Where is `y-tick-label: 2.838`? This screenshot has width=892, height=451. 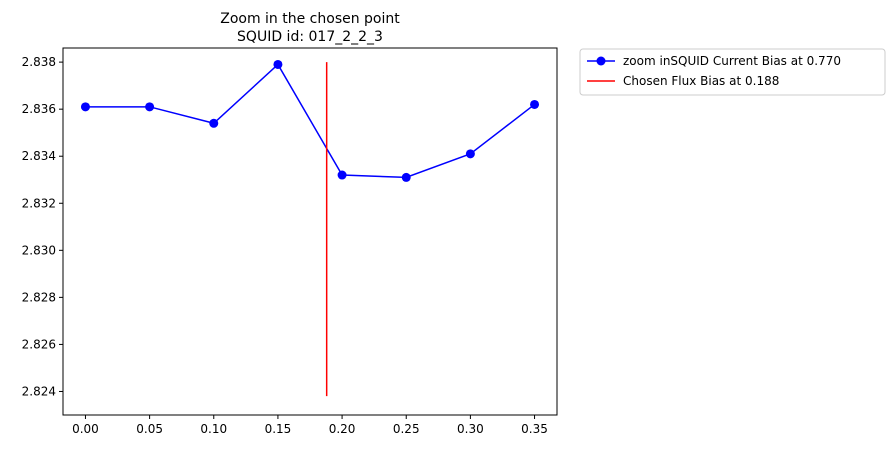
y-tick-label: 2.838 is located at coordinates (39, 62).